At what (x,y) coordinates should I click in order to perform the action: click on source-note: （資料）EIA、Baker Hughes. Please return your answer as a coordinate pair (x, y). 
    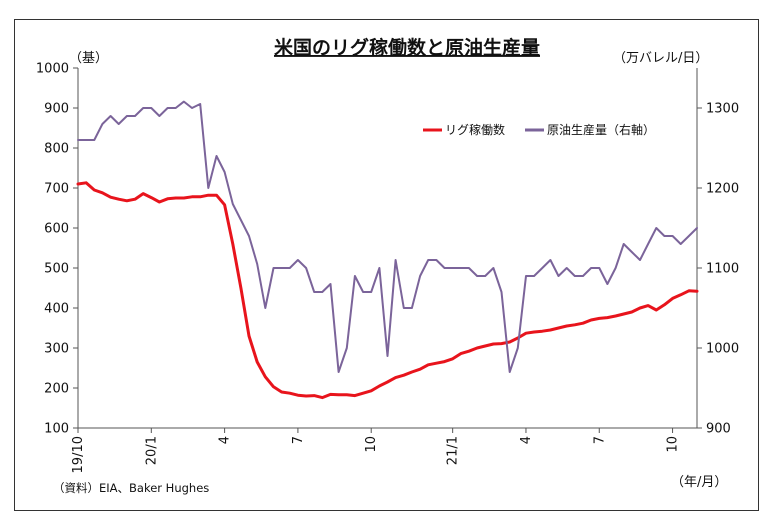
    Looking at the image, I should click on (131, 488).